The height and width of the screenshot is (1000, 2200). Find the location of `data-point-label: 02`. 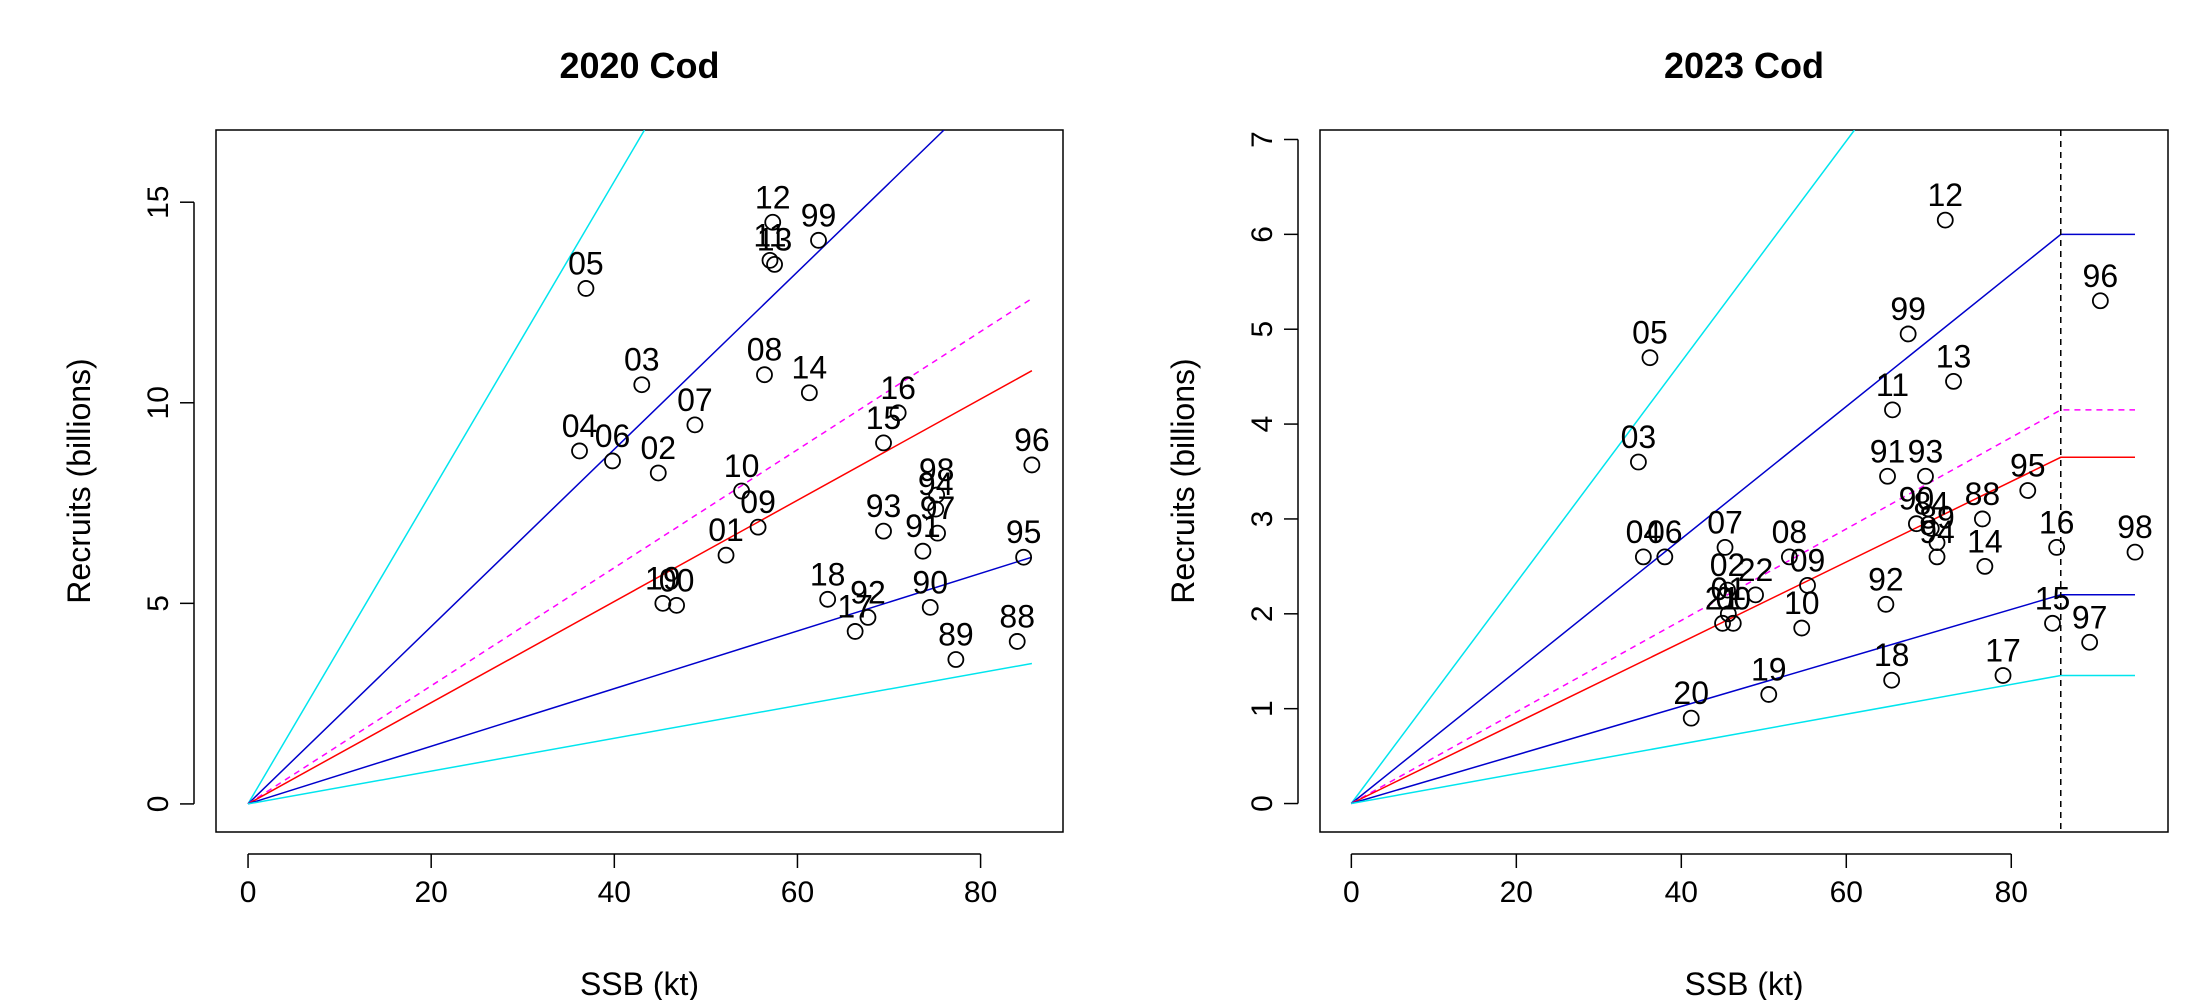

data-point-label: 02 is located at coordinates (658, 448).